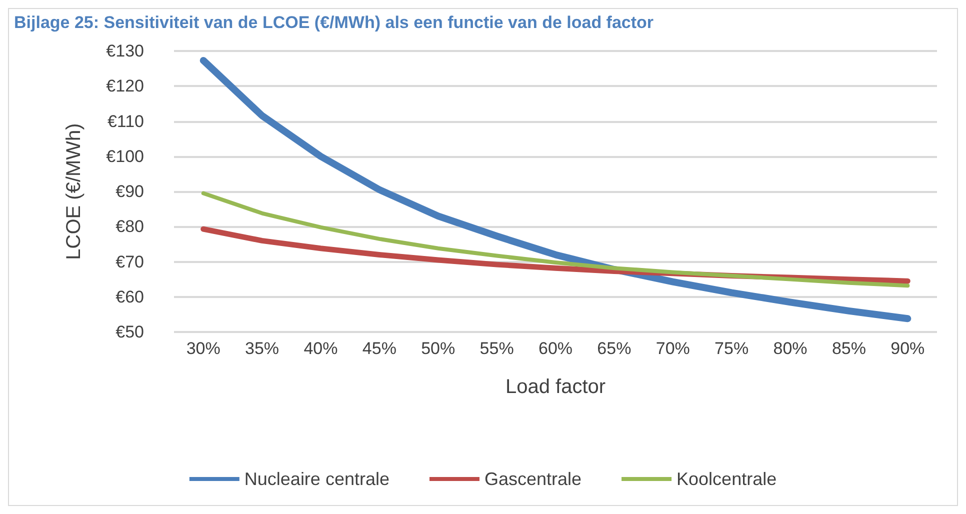 The image size is (966, 514). Describe the element at coordinates (125, 121) in the screenshot. I see `y-tick-label: €110` at that location.